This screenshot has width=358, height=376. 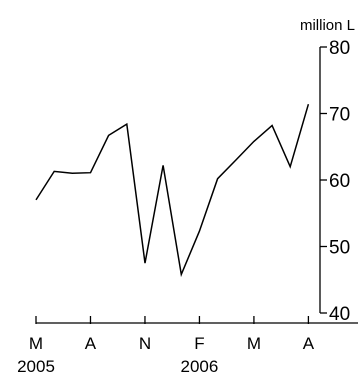 I want to click on x-tick-label: F, so click(x=199, y=343).